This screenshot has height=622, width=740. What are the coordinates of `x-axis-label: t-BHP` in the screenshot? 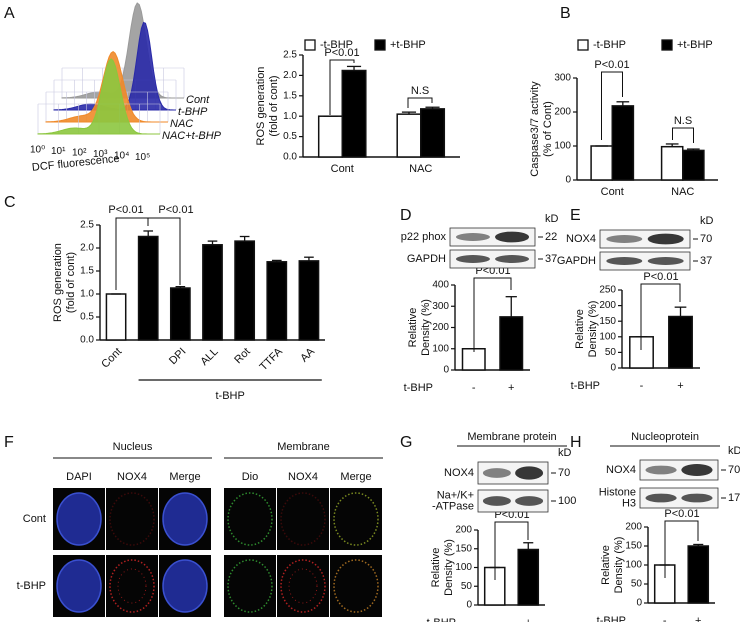 It's located at (611, 618).